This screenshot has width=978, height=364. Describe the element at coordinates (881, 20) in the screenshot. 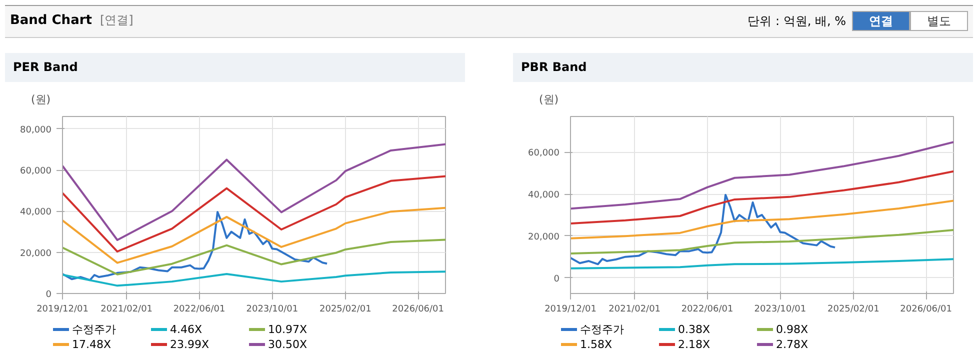

I see `text: 연결` at that location.